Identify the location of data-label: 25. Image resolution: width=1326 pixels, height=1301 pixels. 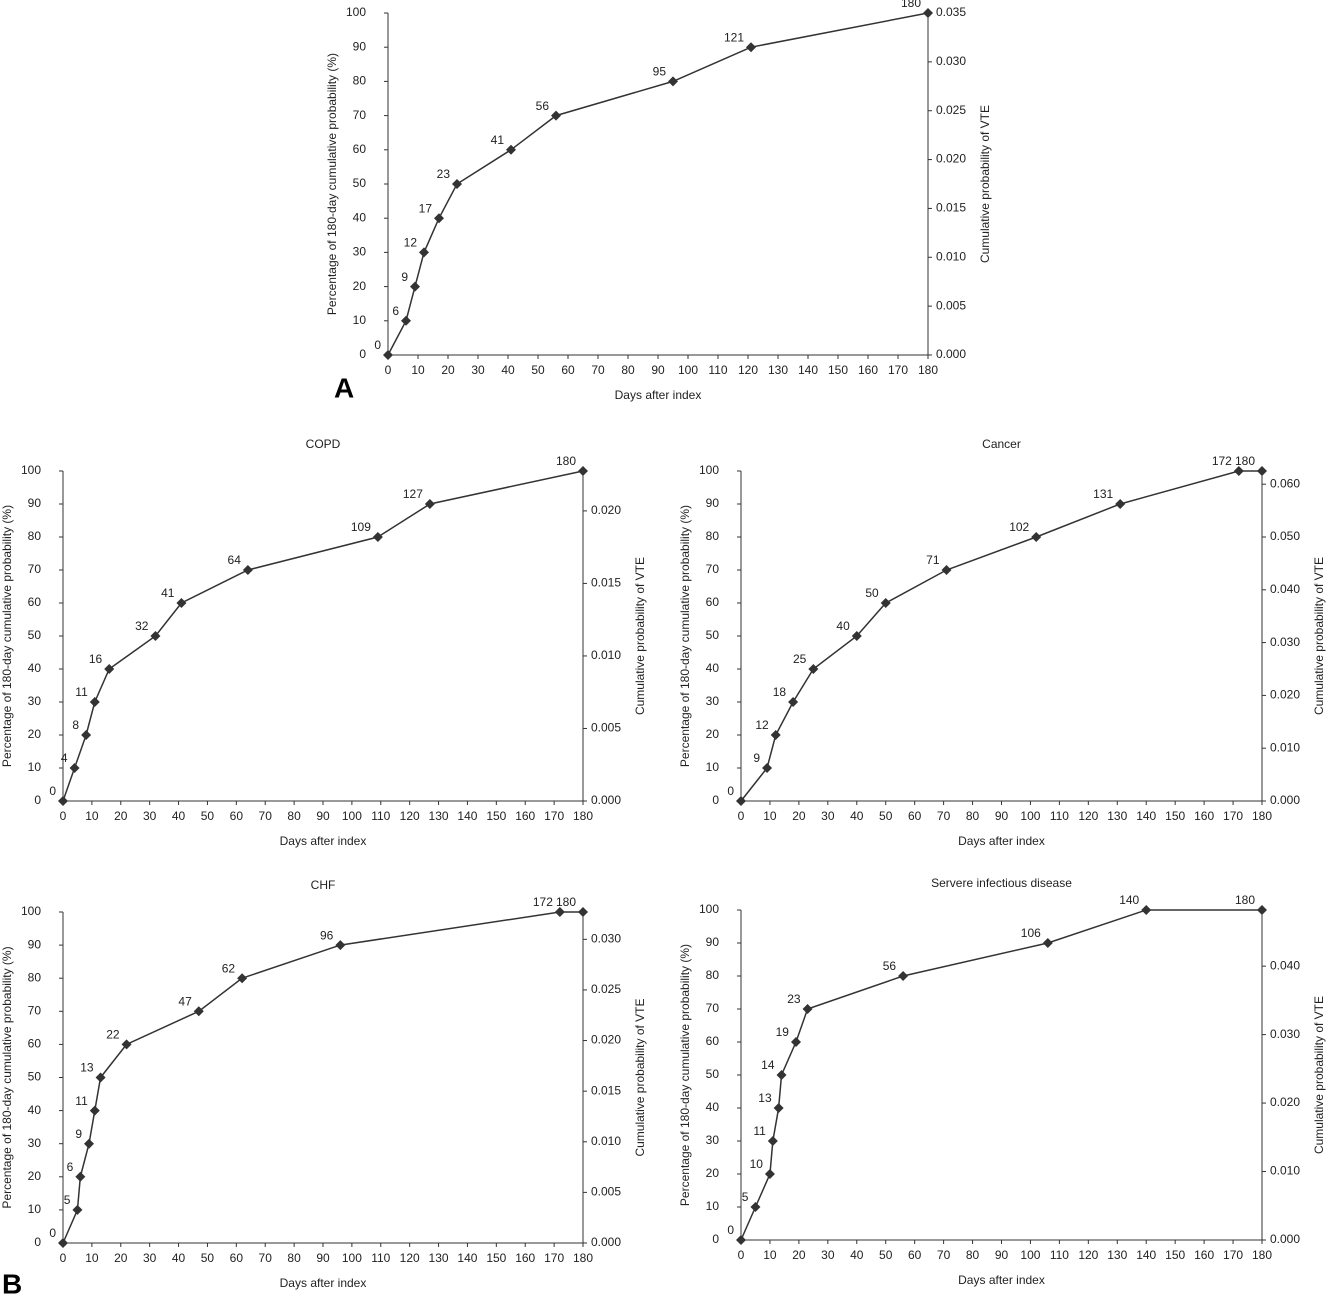
(800, 659).